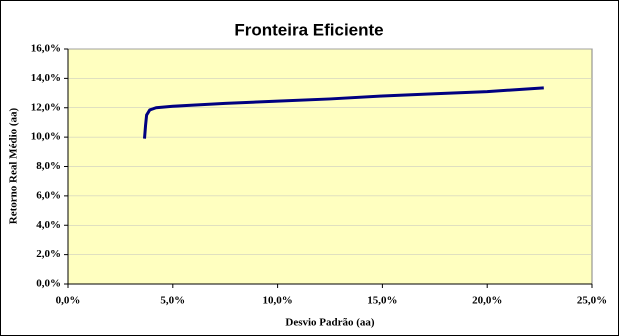  Describe the element at coordinates (48, 284) in the screenshot. I see `y-tick-label: 0,0%` at that location.